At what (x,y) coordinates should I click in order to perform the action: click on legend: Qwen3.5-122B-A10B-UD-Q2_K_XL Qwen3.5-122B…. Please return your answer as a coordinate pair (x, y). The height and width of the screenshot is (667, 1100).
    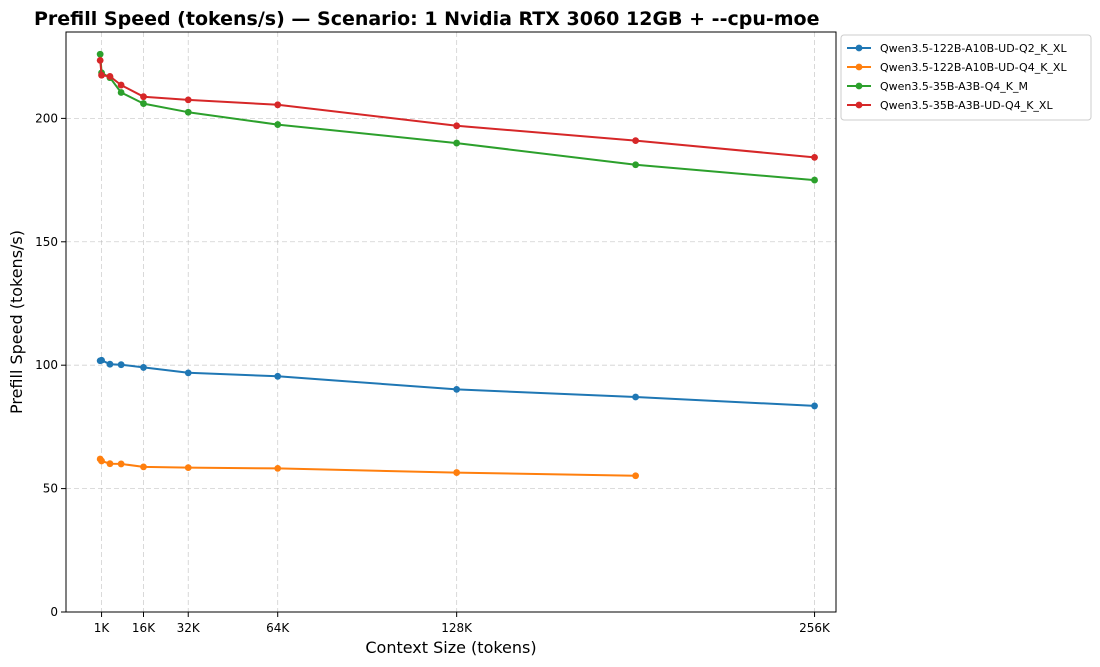
    Looking at the image, I should click on (966, 77).